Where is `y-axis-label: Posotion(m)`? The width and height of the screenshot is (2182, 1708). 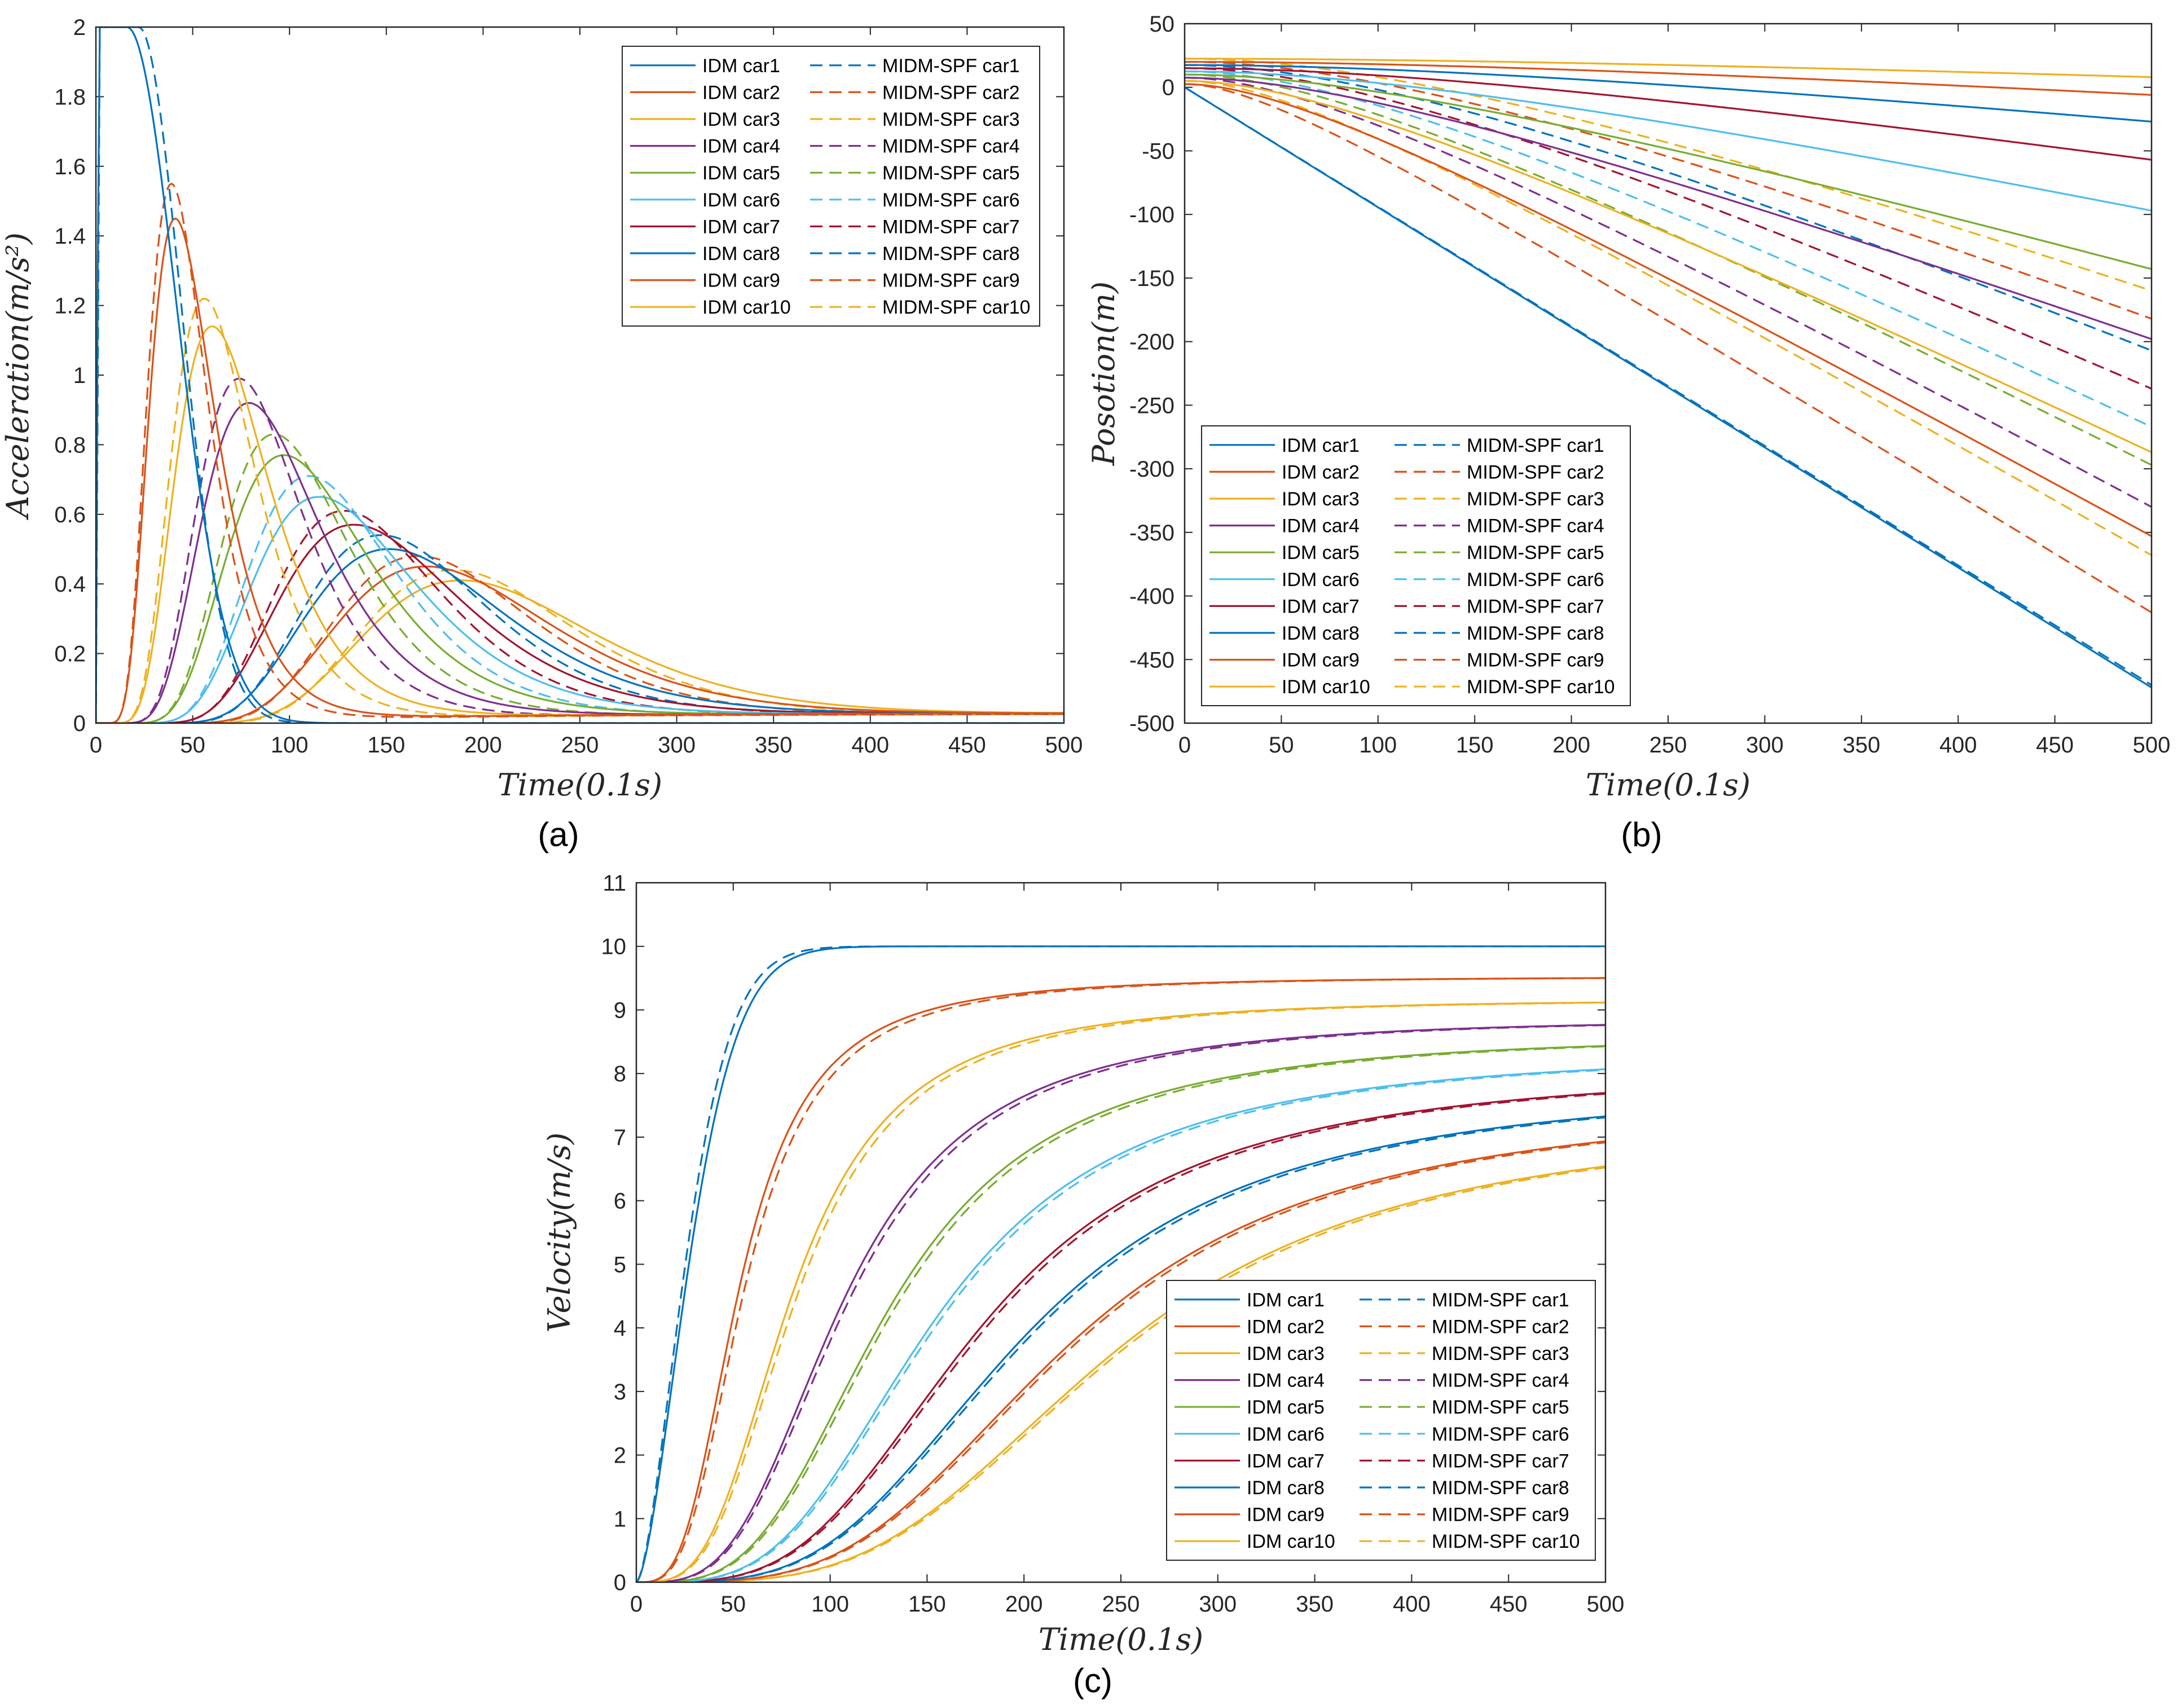
y-axis-label: Posotion(m) is located at coordinates (1103, 373).